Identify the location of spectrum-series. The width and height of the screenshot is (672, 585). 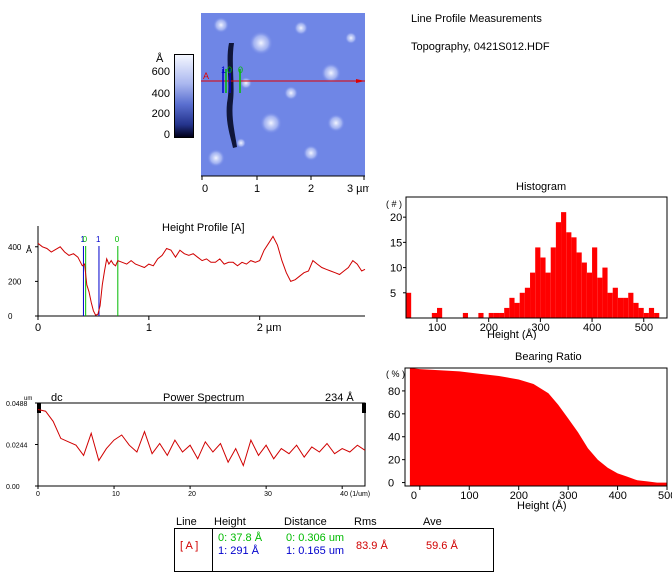
(201, 438).